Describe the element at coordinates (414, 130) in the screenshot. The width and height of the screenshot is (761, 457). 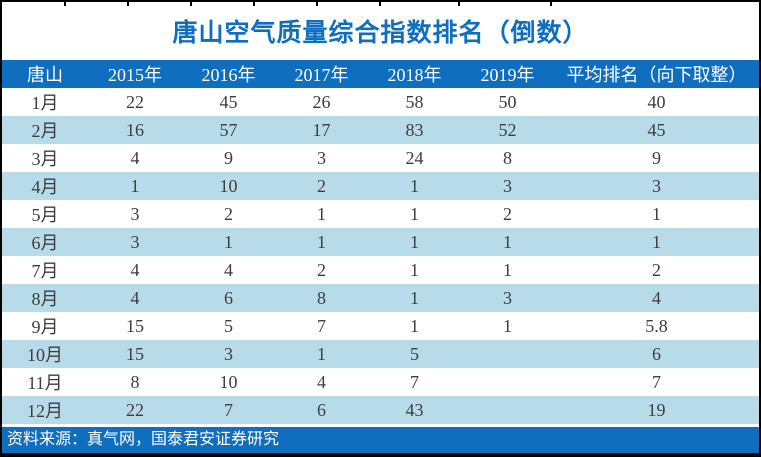
I see `rank-value-cell: 83` at that location.